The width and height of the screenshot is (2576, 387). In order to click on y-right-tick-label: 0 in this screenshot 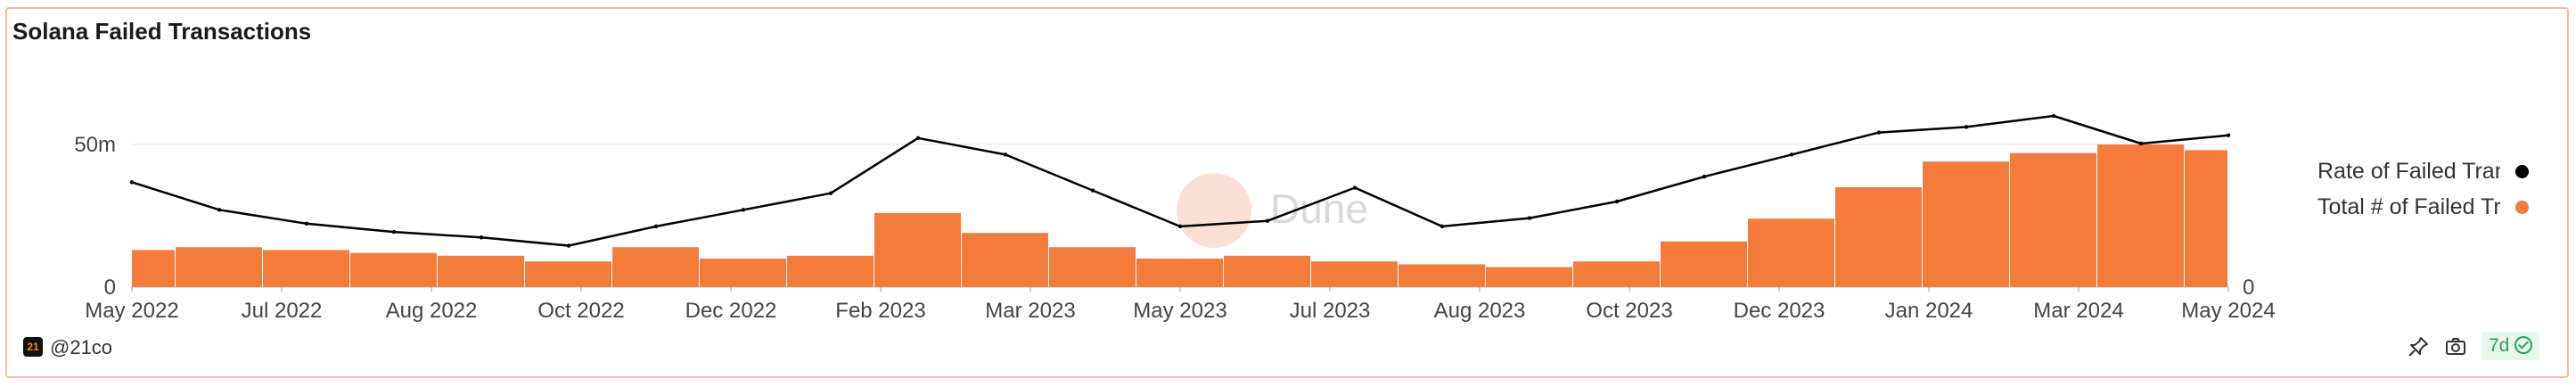, I will do `click(2249, 288)`.